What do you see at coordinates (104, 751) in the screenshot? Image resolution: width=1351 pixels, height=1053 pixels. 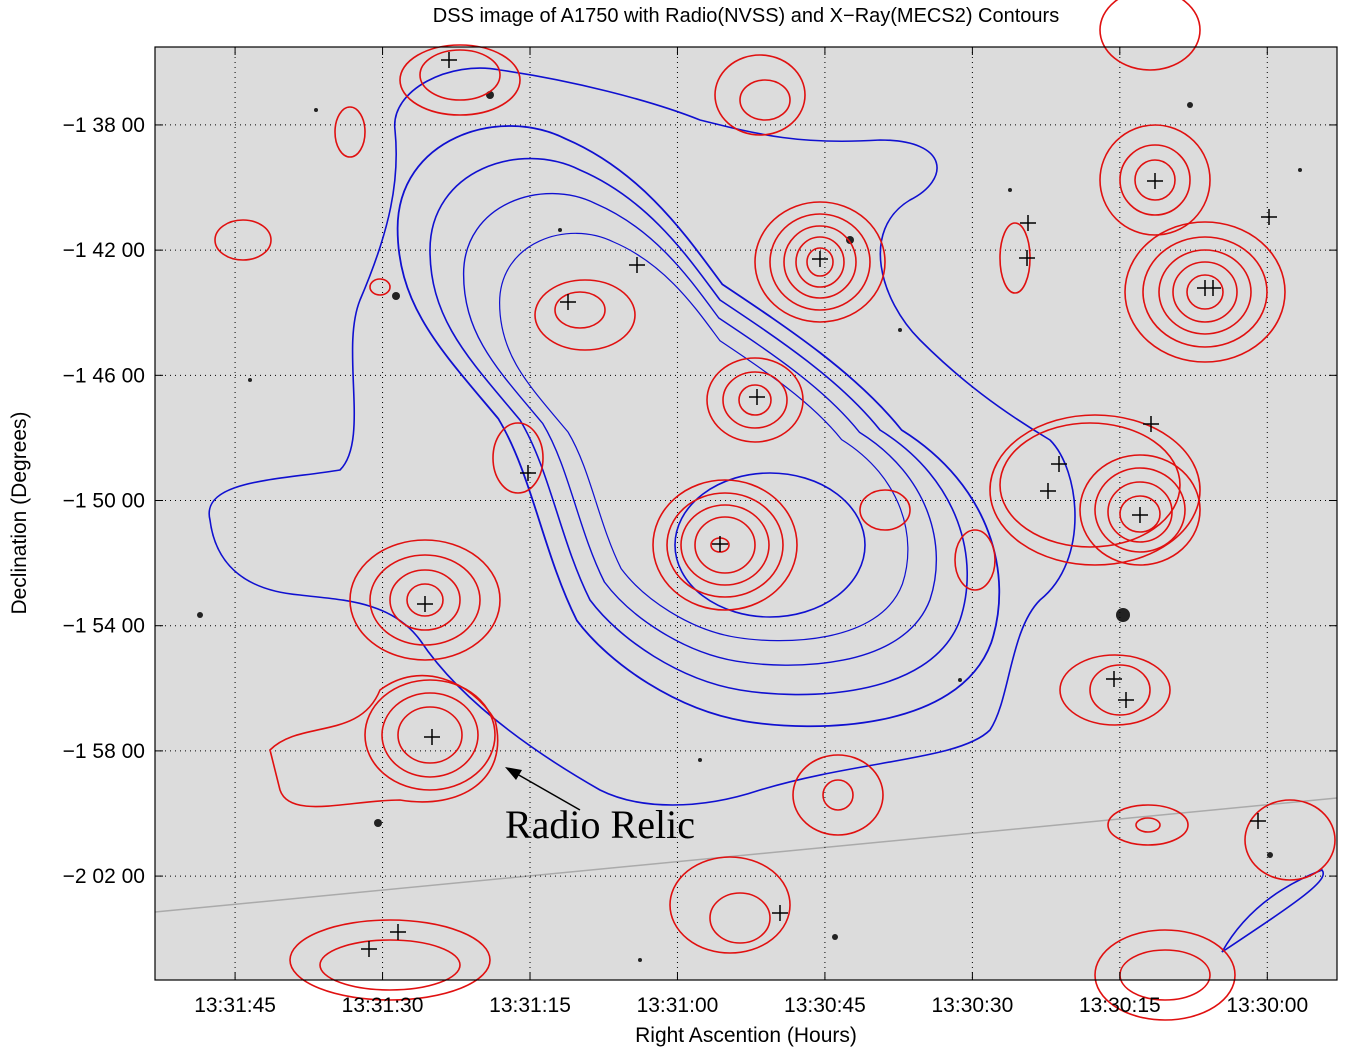 I see `y-tick-label: −1 58 00` at bounding box center [104, 751].